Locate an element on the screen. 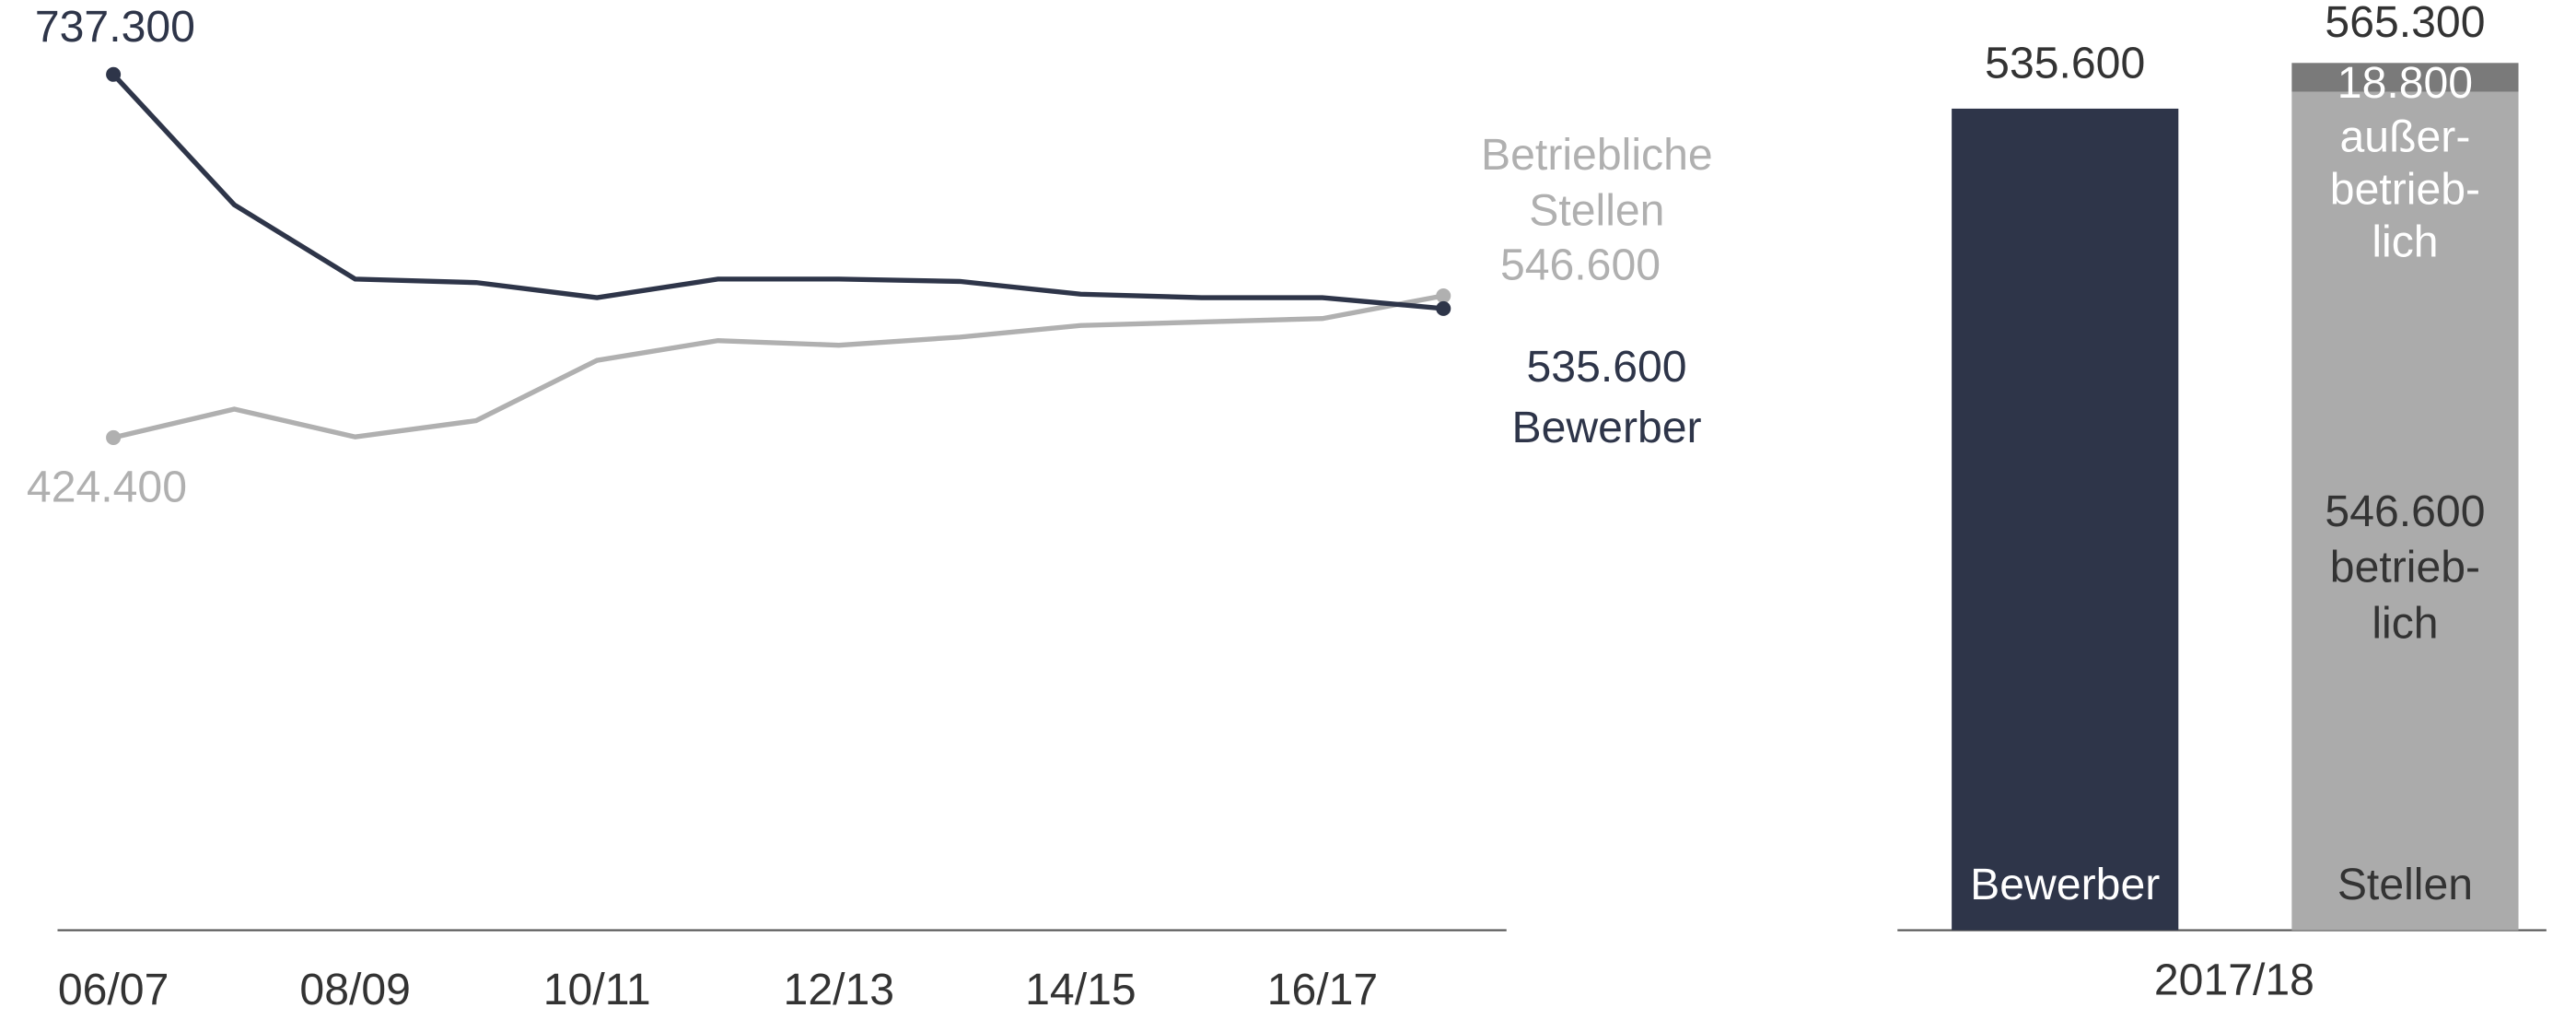 The width and height of the screenshot is (2576, 1020). x-tick-label: 16/17 is located at coordinates (1323, 989).